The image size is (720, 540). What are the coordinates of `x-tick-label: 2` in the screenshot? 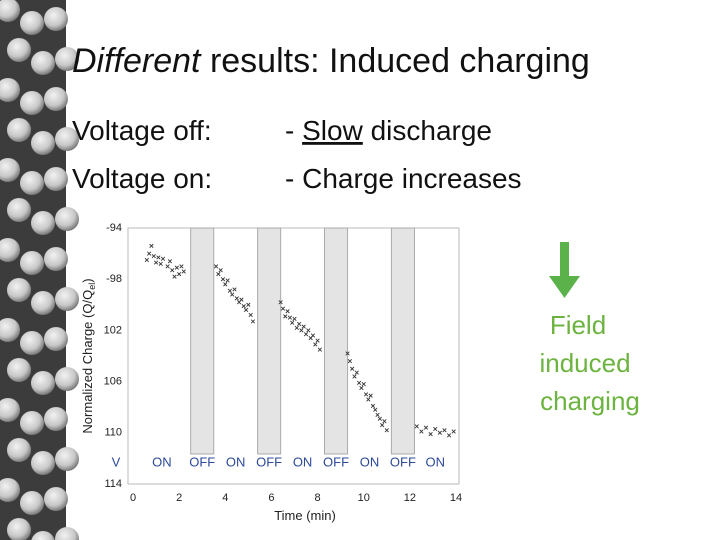 It's located at (179, 498).